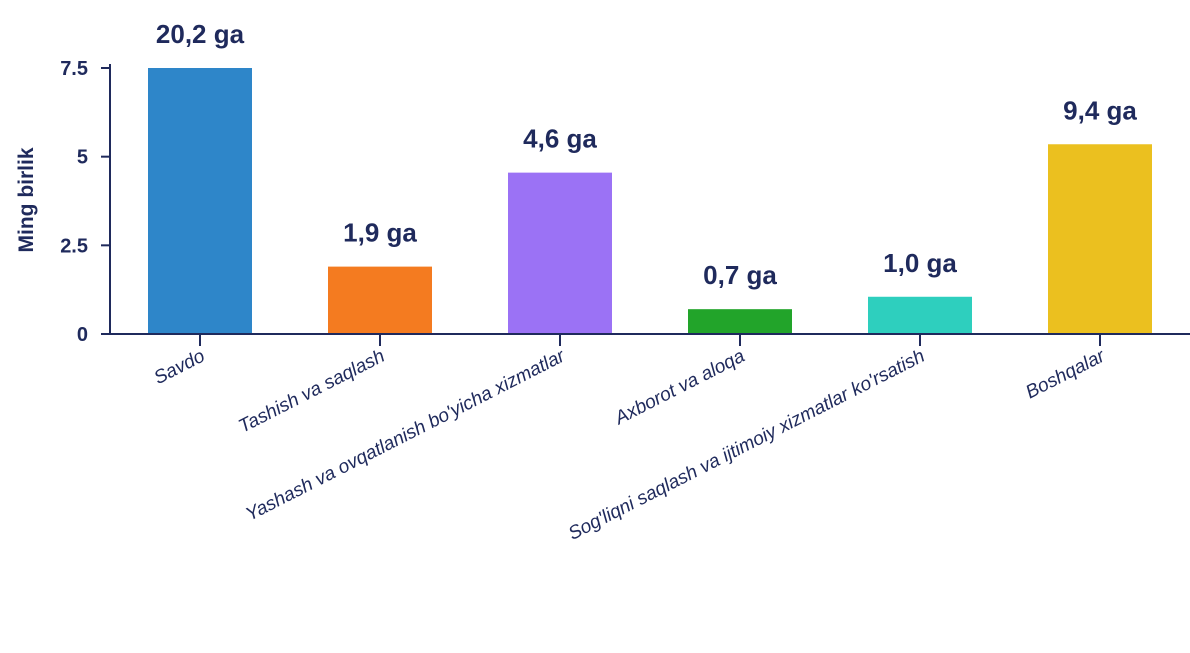  Describe the element at coordinates (560, 139) in the screenshot. I see `bar-data-label: 4,6 ga` at that location.